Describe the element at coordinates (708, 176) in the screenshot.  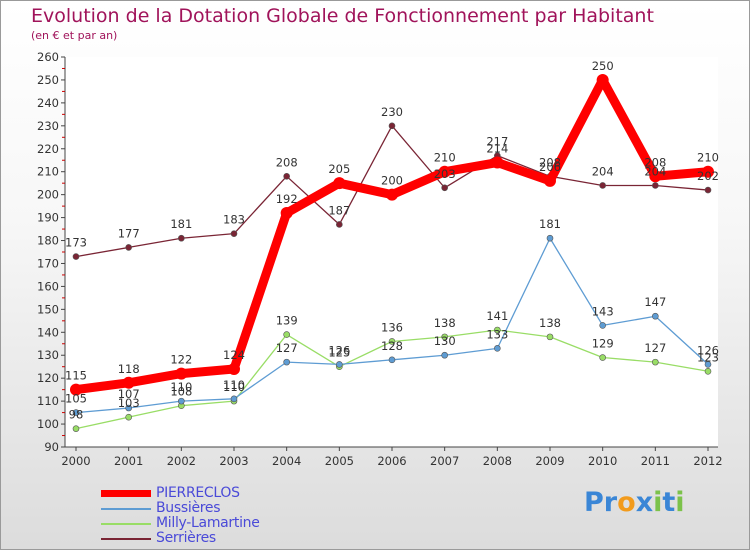
I see `data-label: 202` at that location.